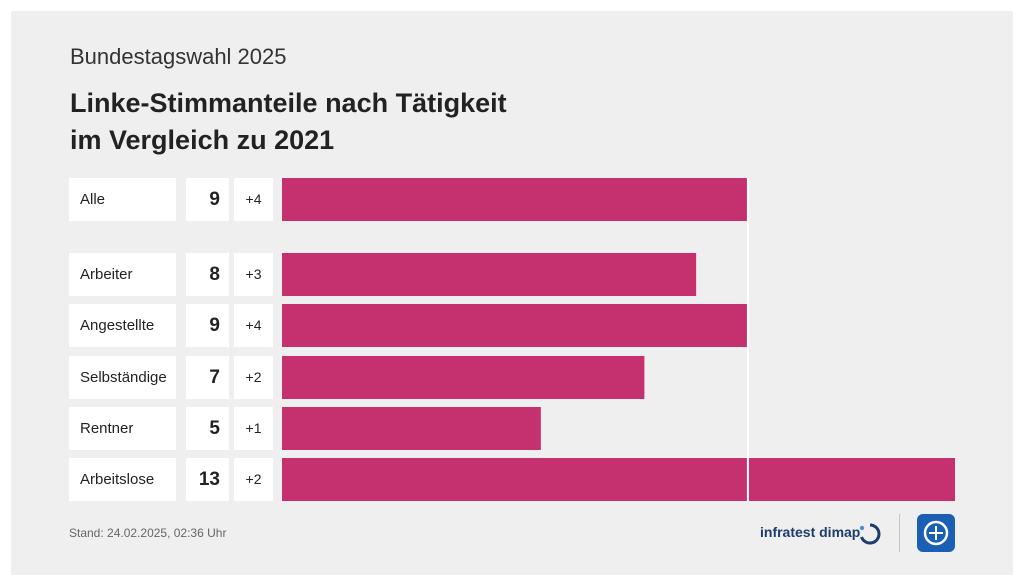 The height and width of the screenshot is (586, 1024). Describe the element at coordinates (122, 325) in the screenshot. I see `category-label: Angestellte` at that location.